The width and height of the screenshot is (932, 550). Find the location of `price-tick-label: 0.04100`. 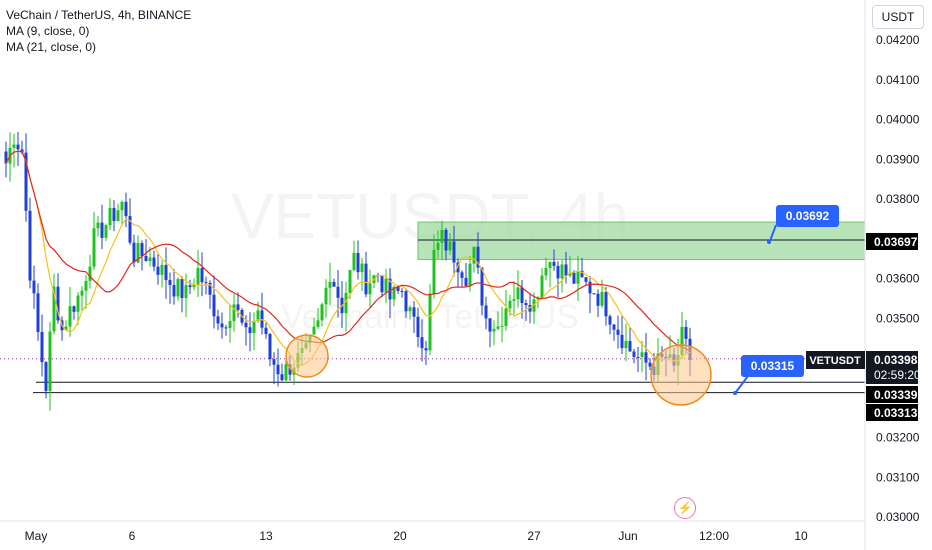

price-tick-label: 0.04100 is located at coordinates (898, 80).